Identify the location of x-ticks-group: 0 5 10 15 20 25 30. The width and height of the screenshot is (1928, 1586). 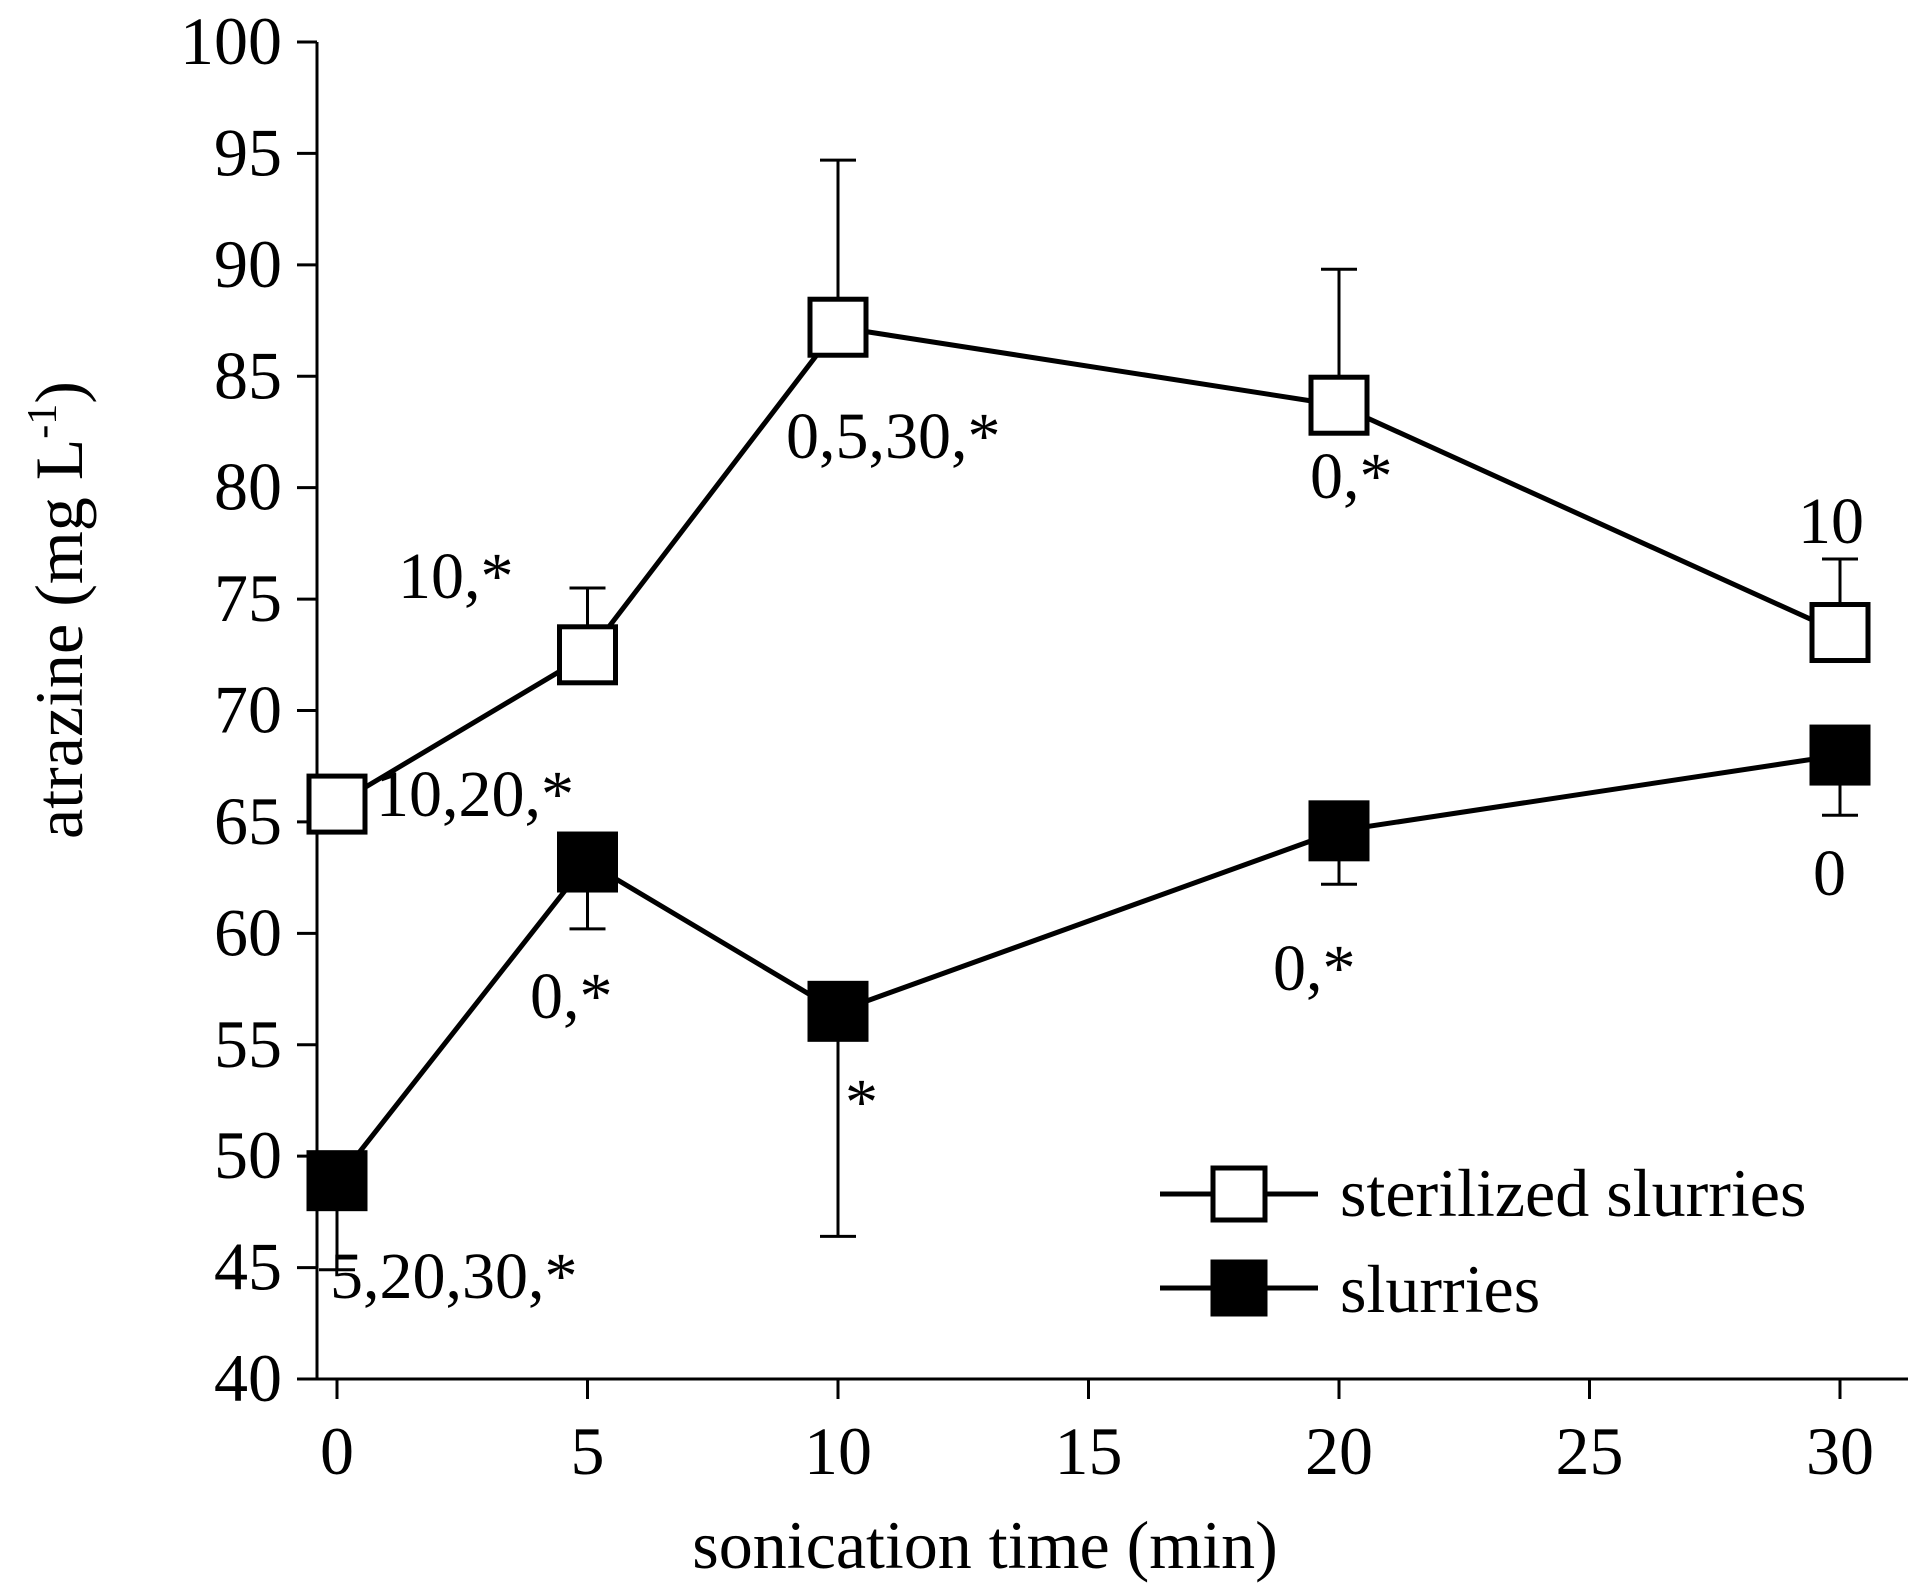
(1097, 1434).